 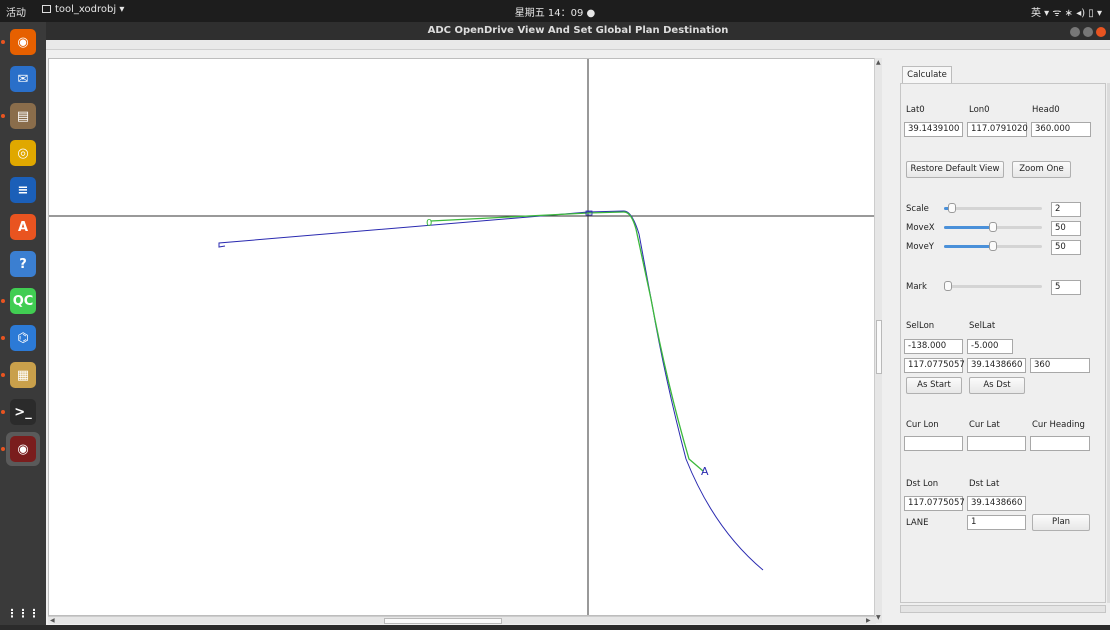 I want to click on movex-label: MoveX, so click(x=920, y=228).